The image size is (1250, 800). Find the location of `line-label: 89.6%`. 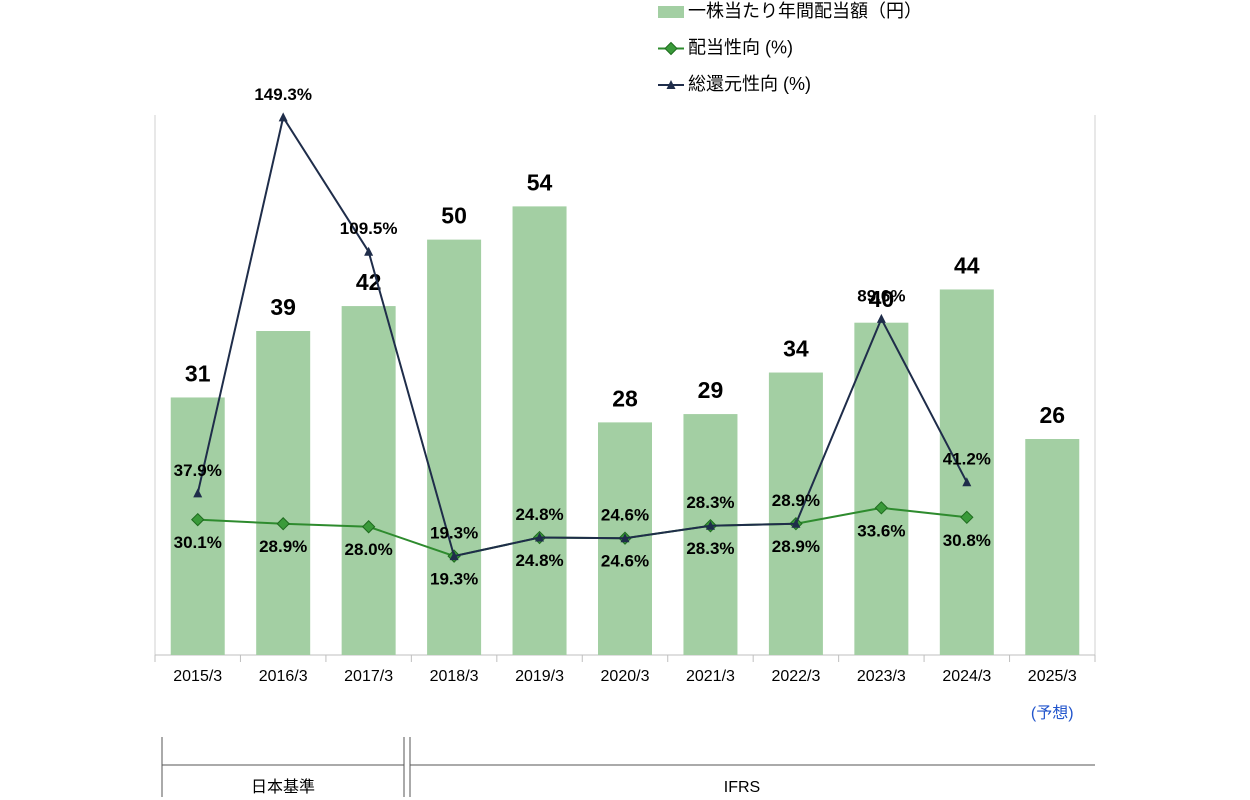

line-label: 89.6% is located at coordinates (881, 295).